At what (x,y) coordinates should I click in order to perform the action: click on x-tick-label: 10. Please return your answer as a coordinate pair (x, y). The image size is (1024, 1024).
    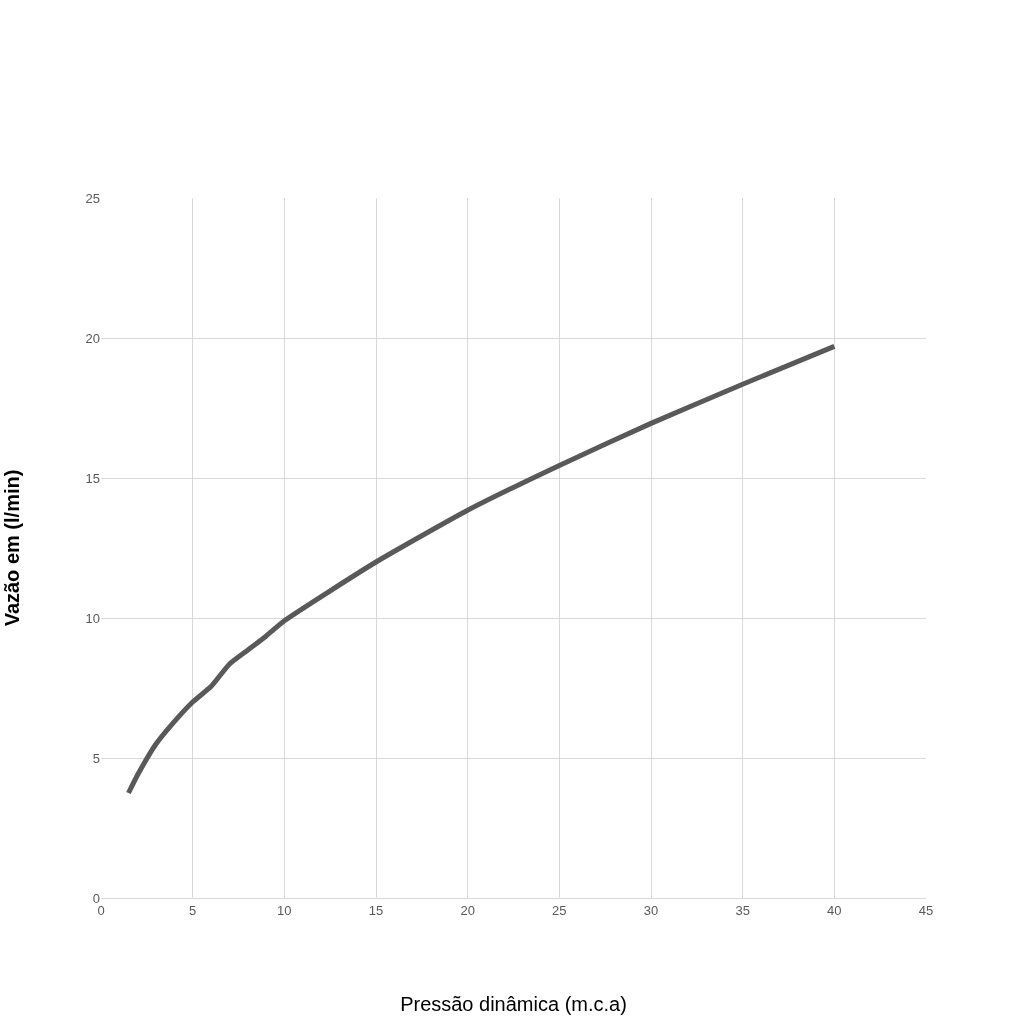
    Looking at the image, I should click on (284, 910).